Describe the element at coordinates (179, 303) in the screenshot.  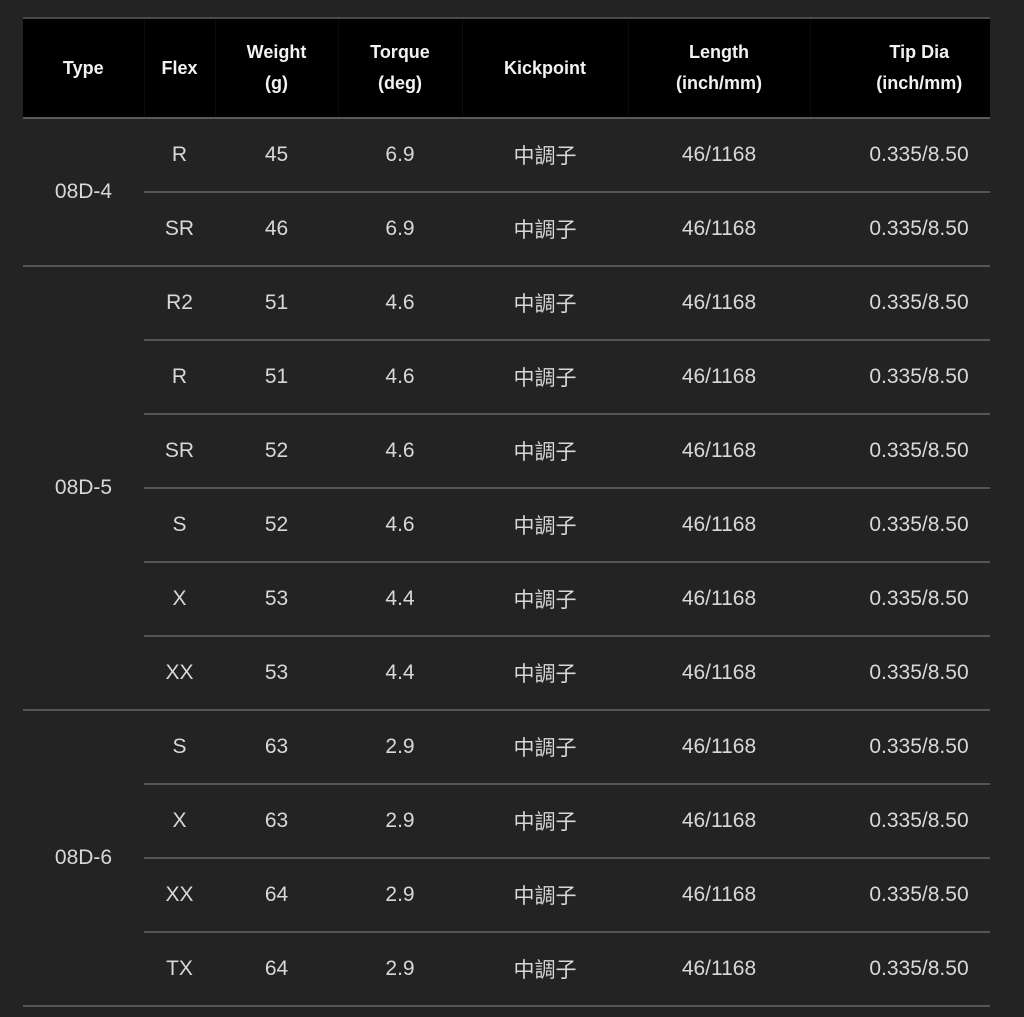
I see `flex-cell: R2` at that location.